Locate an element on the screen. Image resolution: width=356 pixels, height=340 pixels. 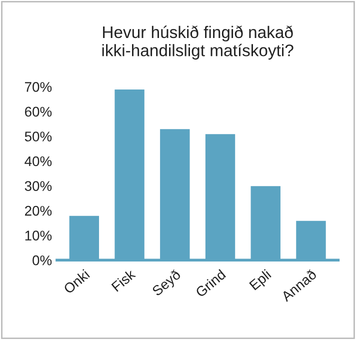
y-tick-label: 20% is located at coordinates (38, 211).